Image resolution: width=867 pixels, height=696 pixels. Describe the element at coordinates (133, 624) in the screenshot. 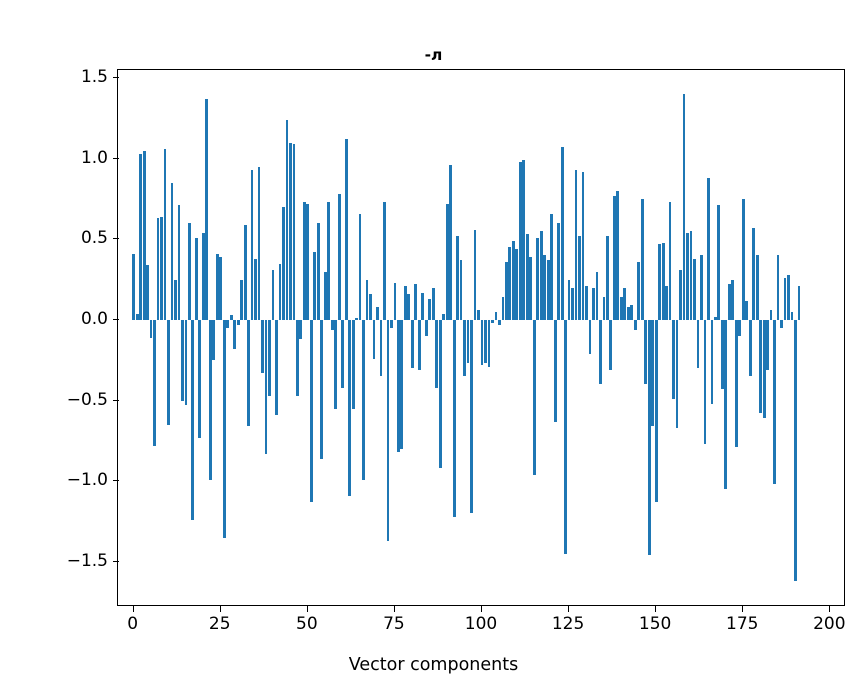

I see `x-tick-label: 0` at that location.